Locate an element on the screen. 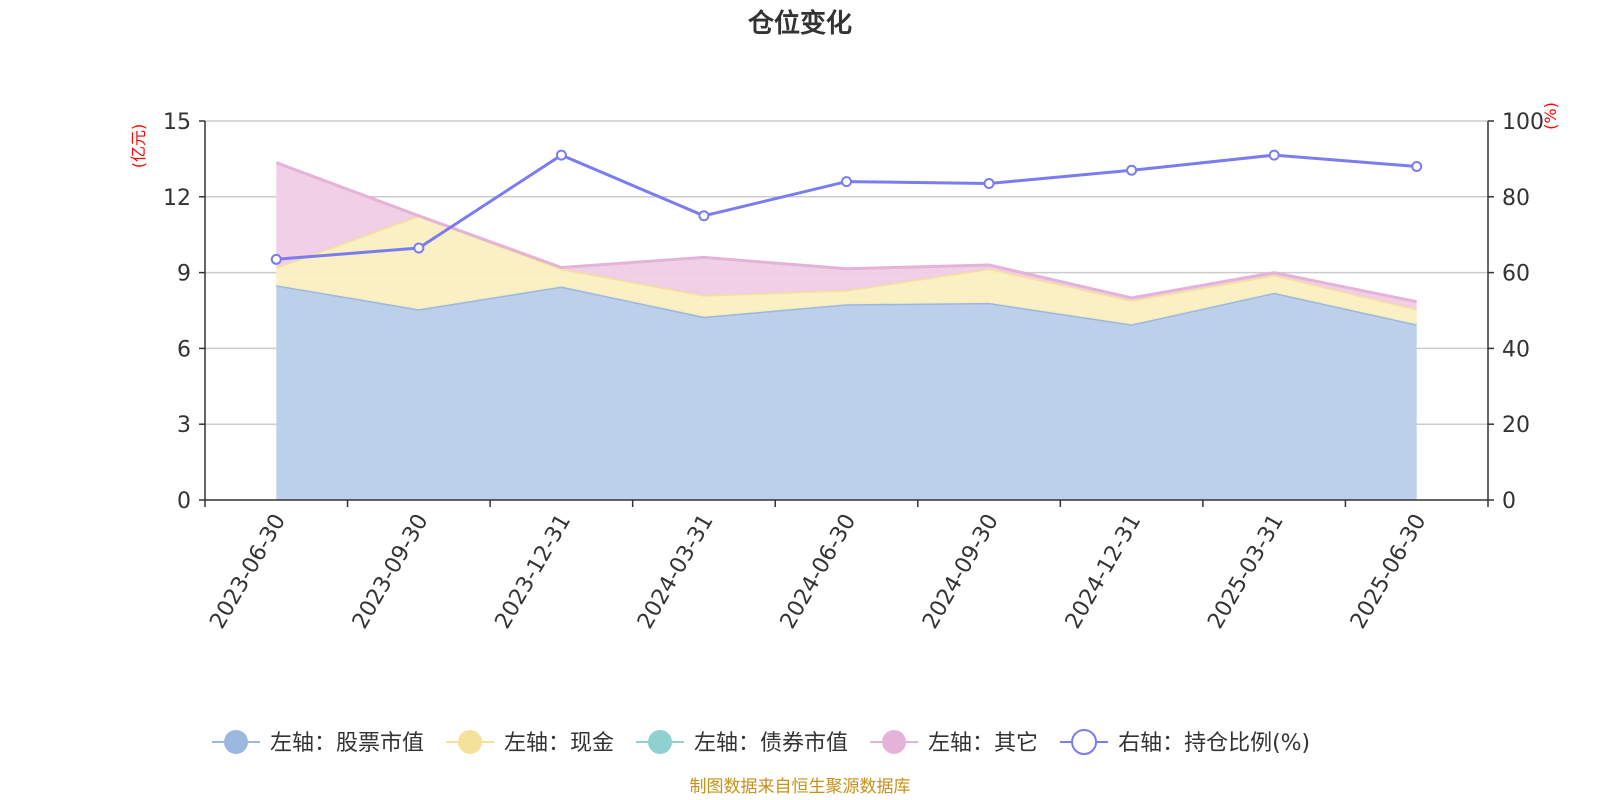 This screenshot has height=800, width=1600. legend-item: 右轴：持仓比例(%) is located at coordinates (1185, 742).